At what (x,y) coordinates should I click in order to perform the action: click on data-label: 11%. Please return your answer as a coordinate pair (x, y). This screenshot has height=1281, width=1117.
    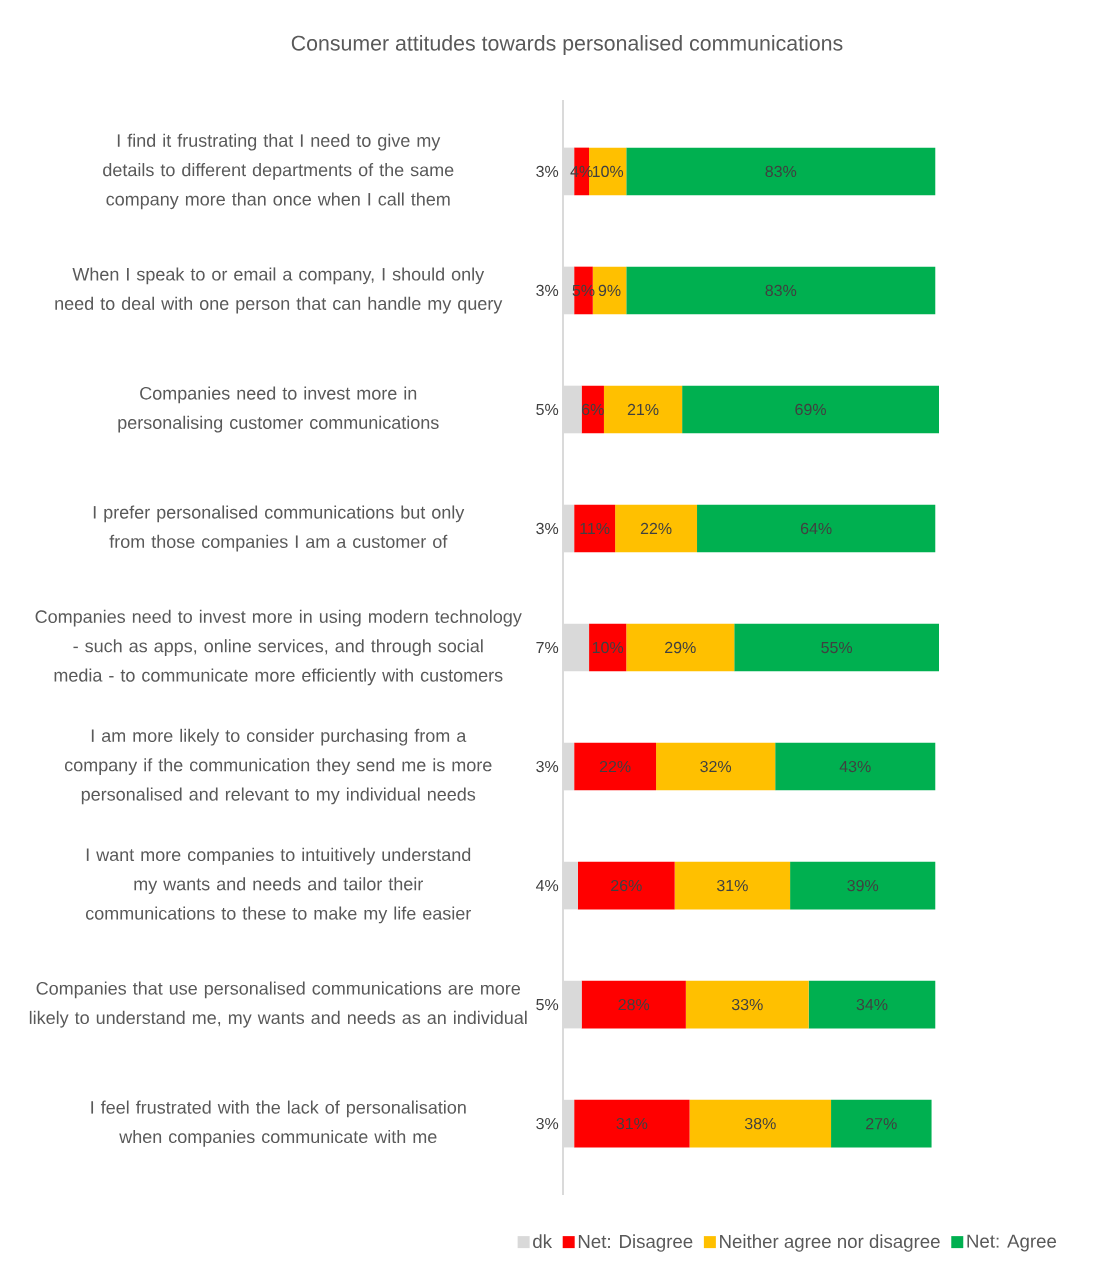
    Looking at the image, I should click on (595, 528).